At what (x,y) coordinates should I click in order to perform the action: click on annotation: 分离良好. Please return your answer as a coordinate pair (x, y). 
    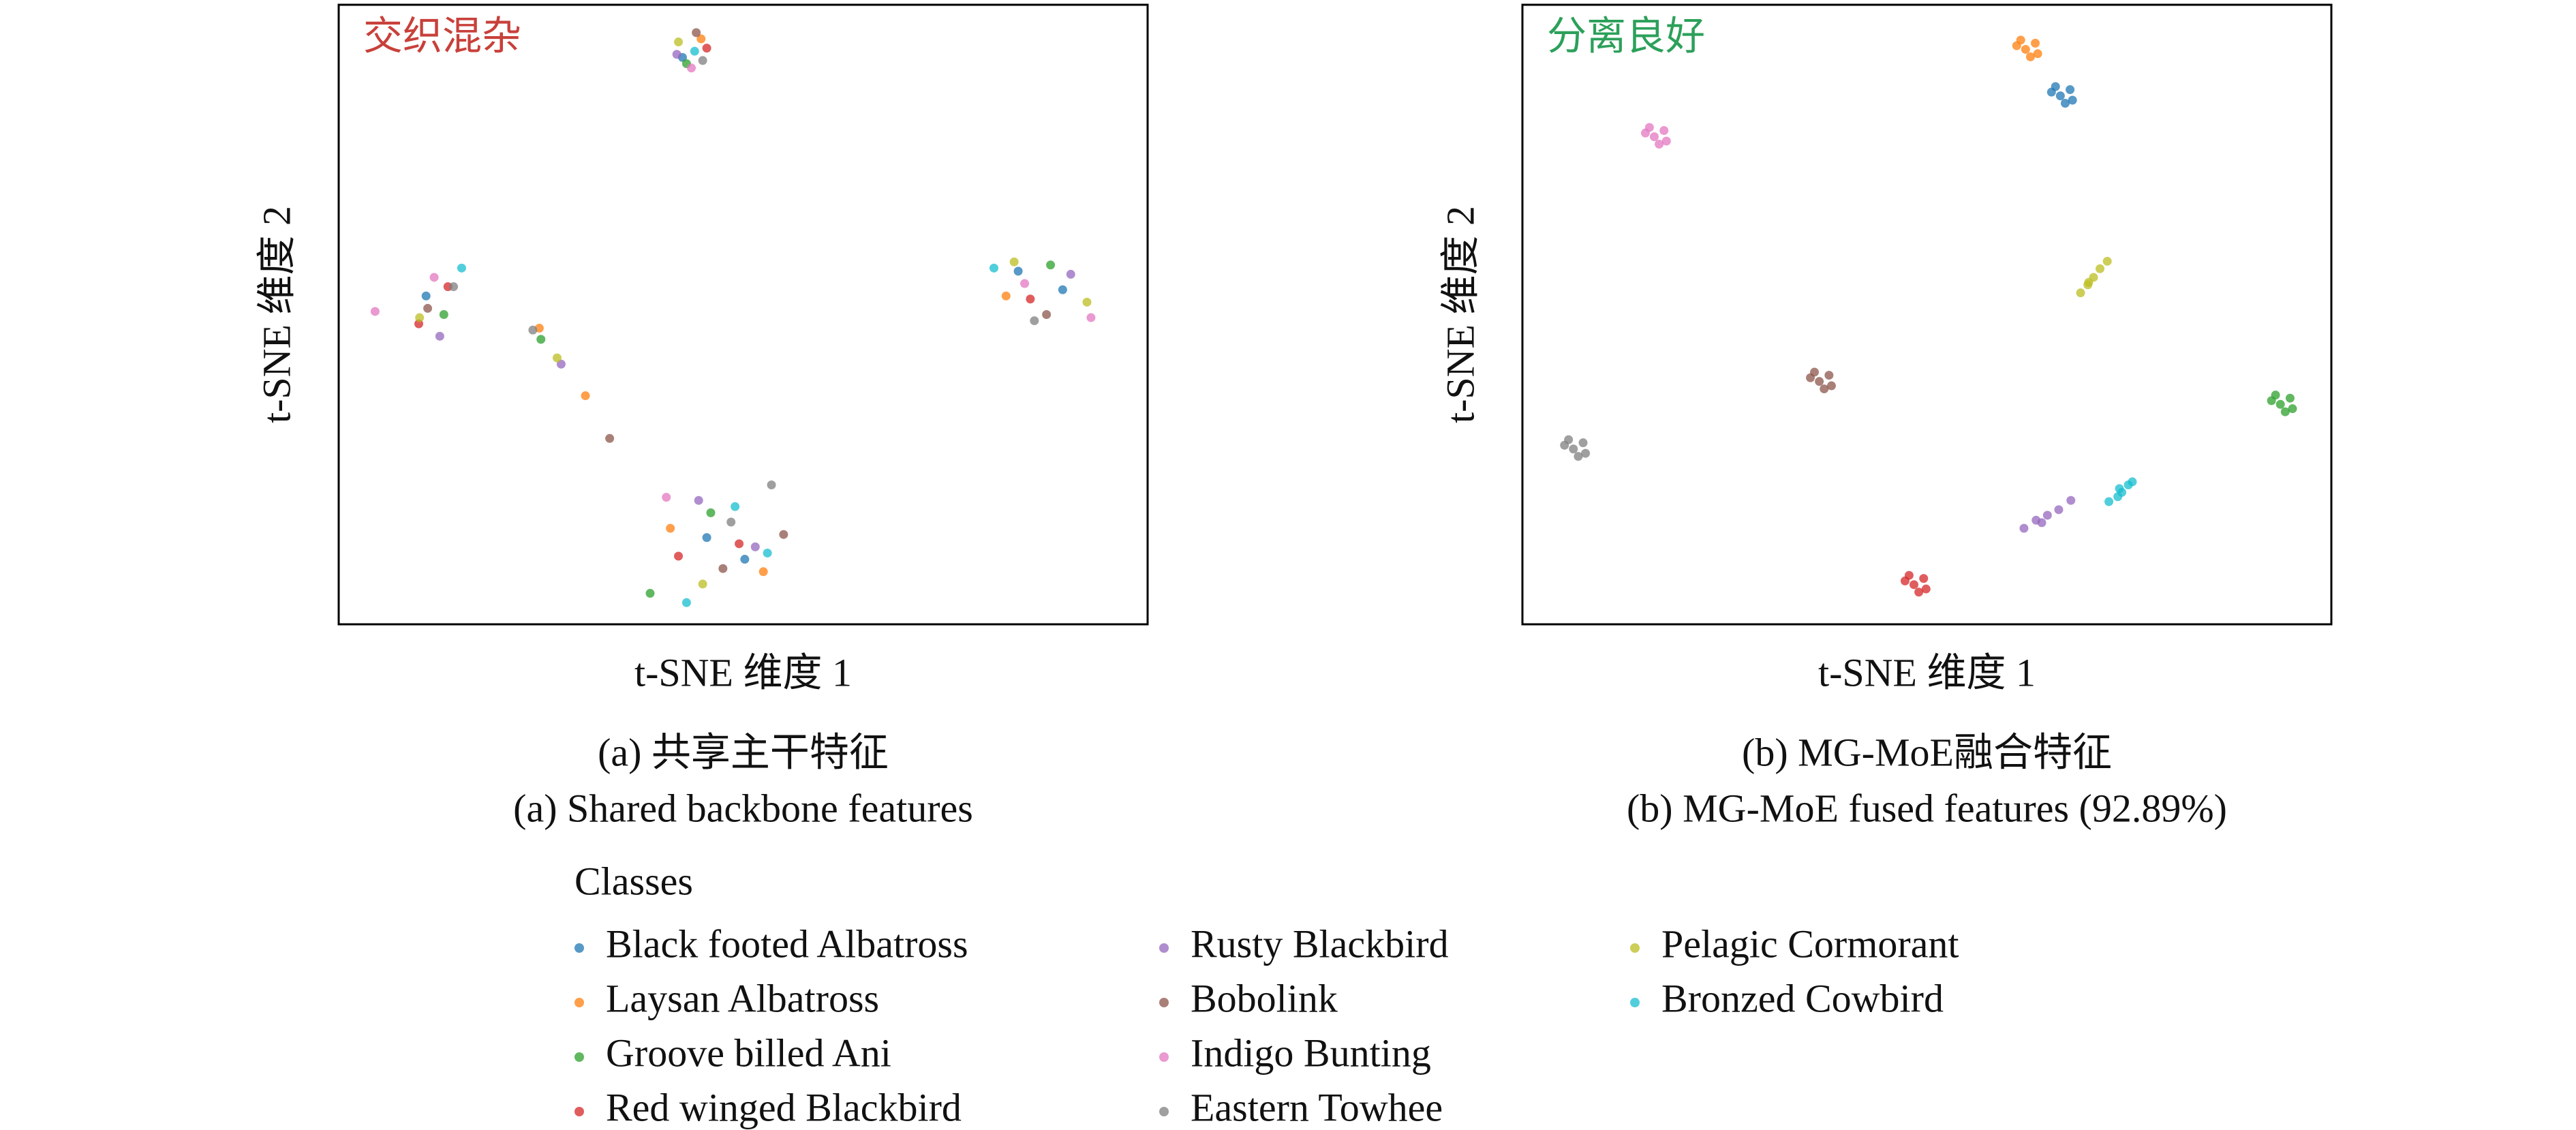
    Looking at the image, I should click on (1626, 36).